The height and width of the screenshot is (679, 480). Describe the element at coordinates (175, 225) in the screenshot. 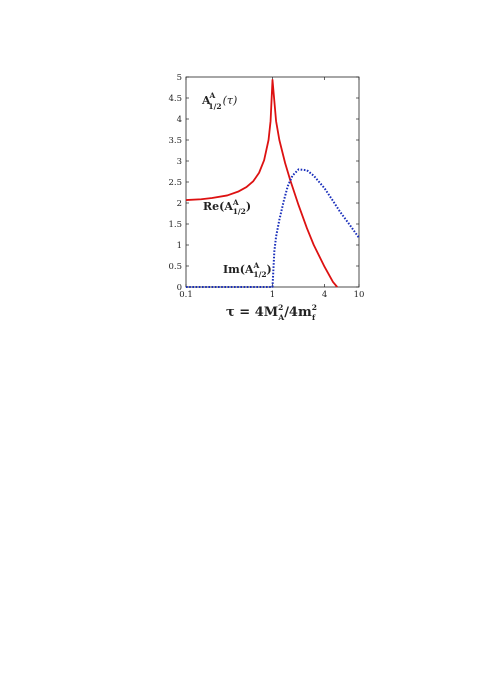

I see `y-tick-label: 1.5` at that location.